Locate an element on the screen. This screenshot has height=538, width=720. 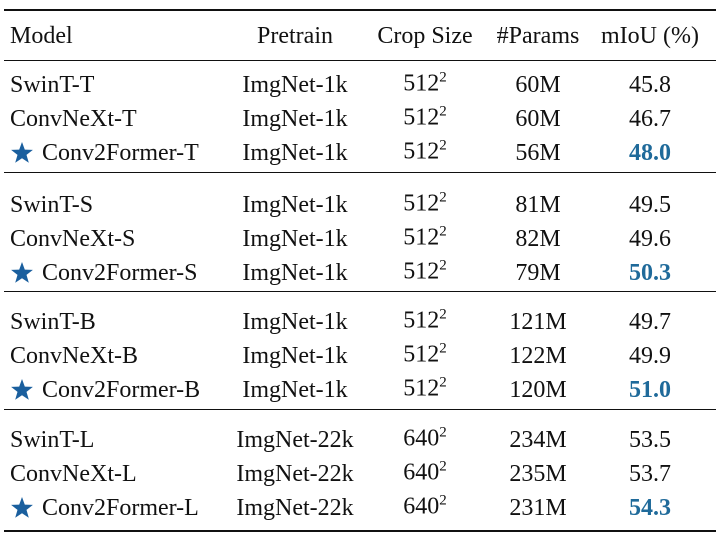
top-rule is located at coordinates (360, 10).